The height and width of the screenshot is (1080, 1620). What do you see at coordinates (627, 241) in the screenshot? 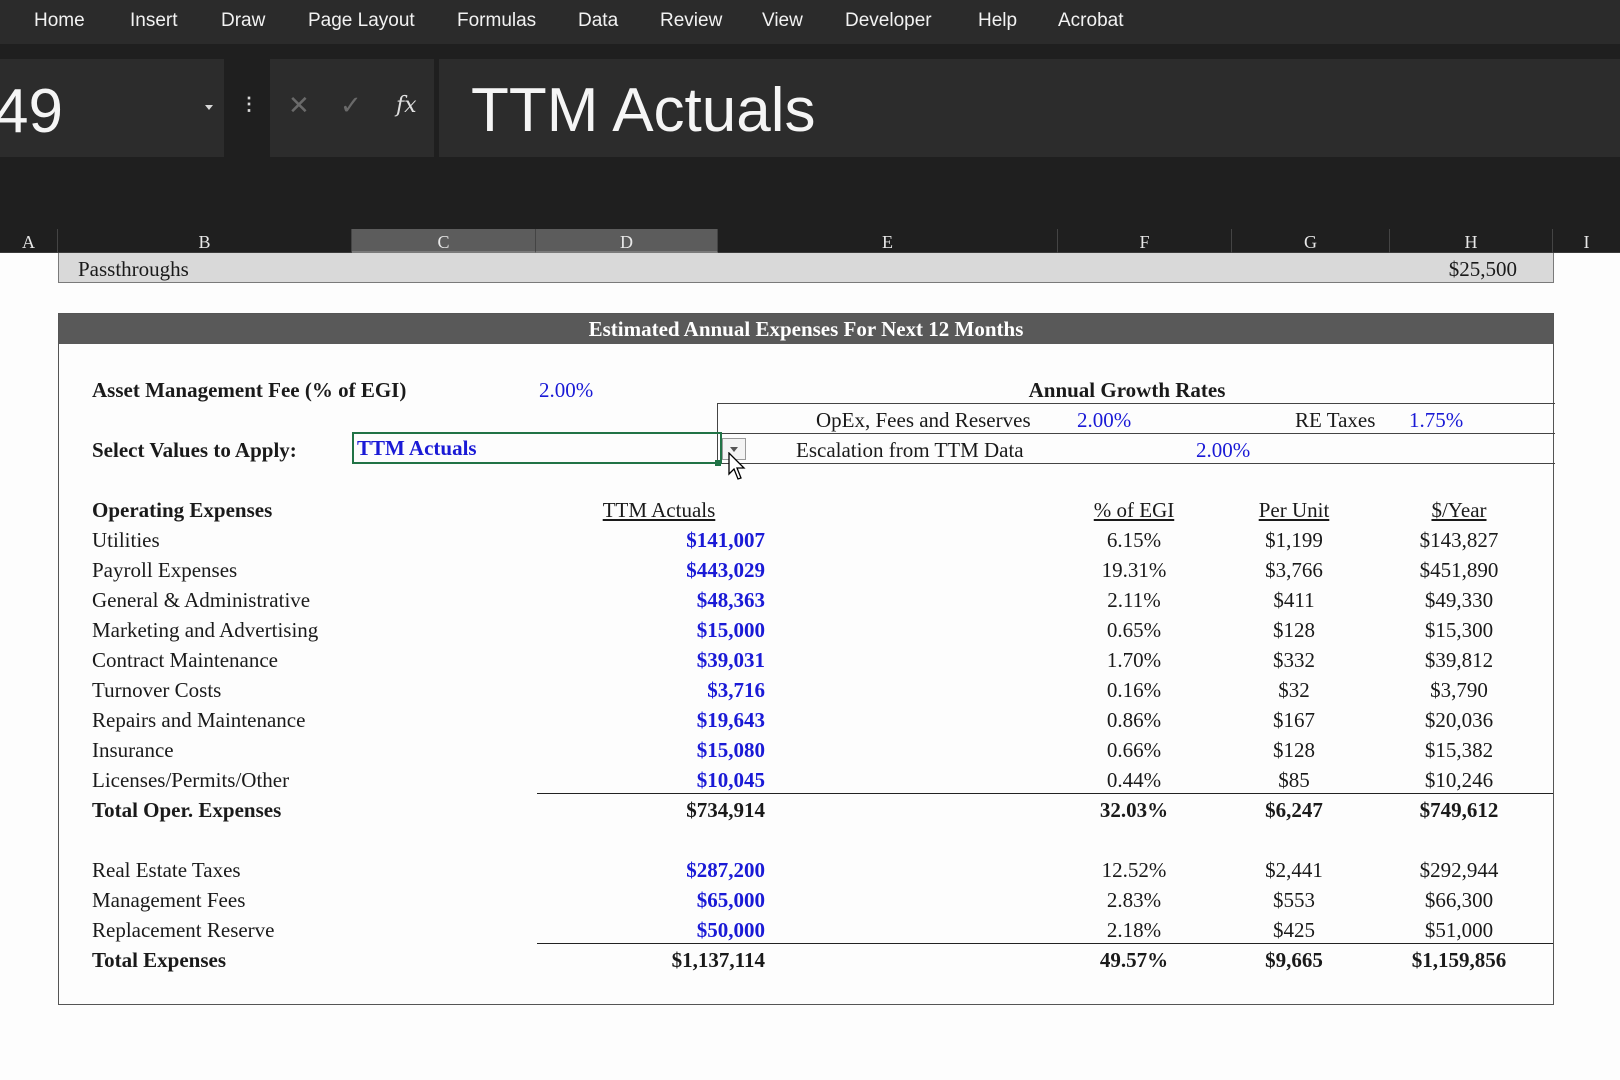
I see `column-header-d: D` at bounding box center [627, 241].